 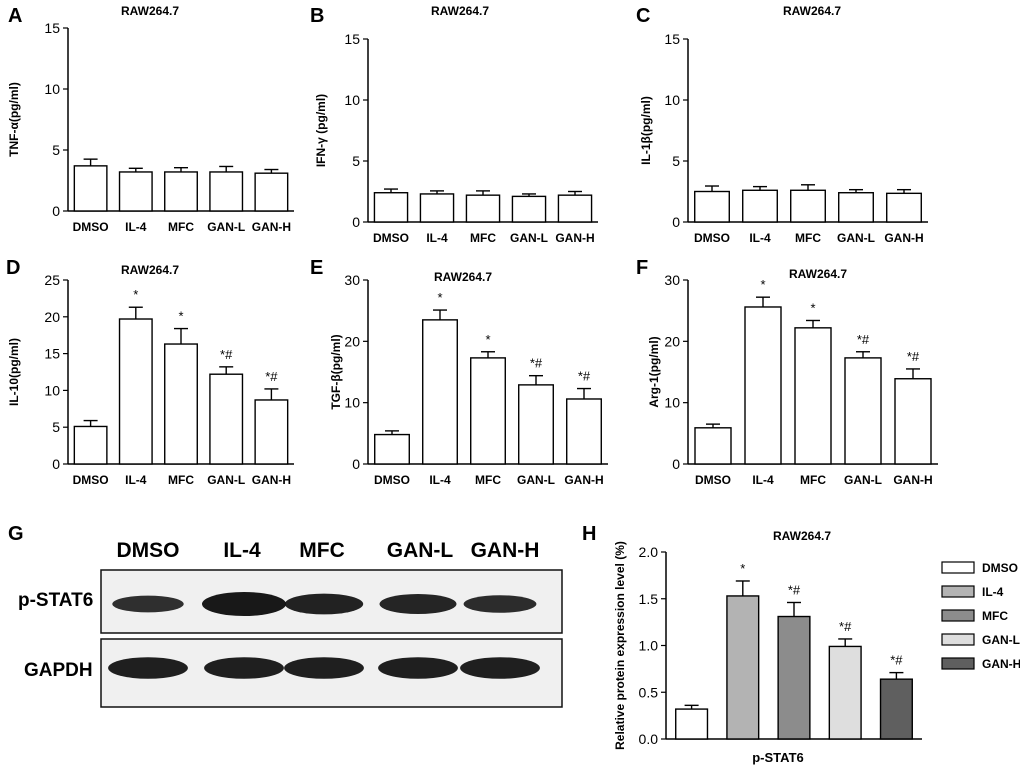 I want to click on legend-label: GAN-L, so click(x=1001, y=640).